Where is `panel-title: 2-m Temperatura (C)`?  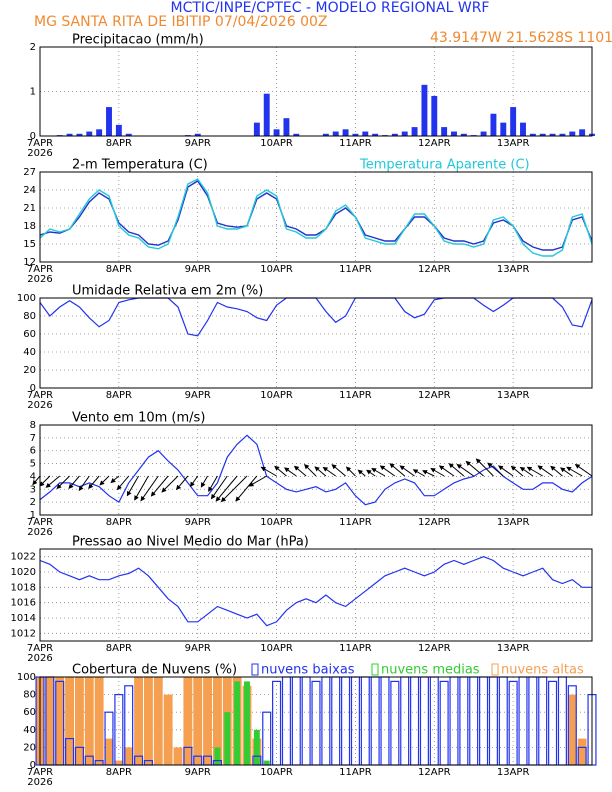 panel-title: 2-m Temperatura (C) is located at coordinates (140, 165).